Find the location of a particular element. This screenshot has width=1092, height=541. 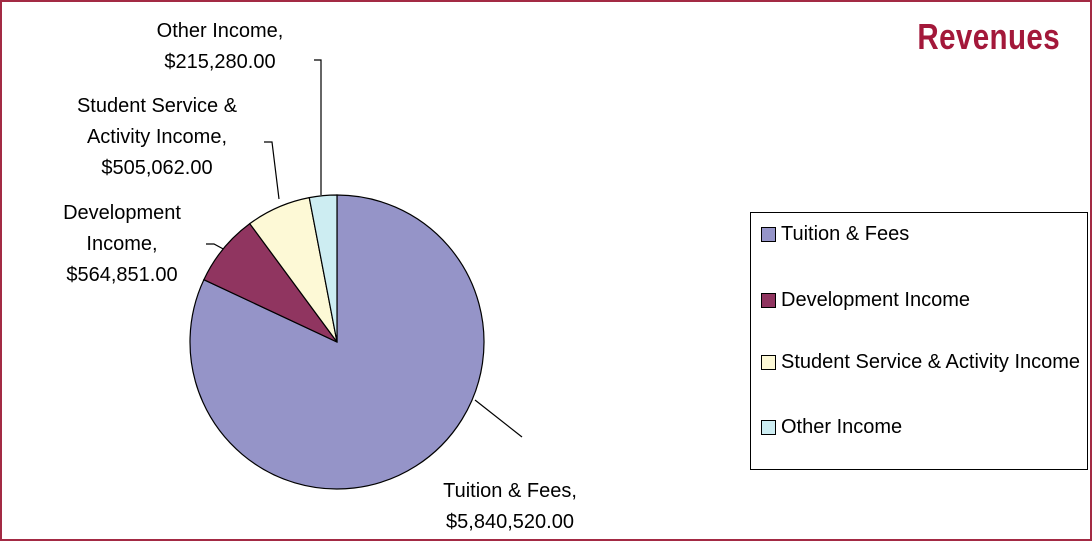

data-label: Tuition & Fees, $5,840,520.00 is located at coordinates (510, 506).